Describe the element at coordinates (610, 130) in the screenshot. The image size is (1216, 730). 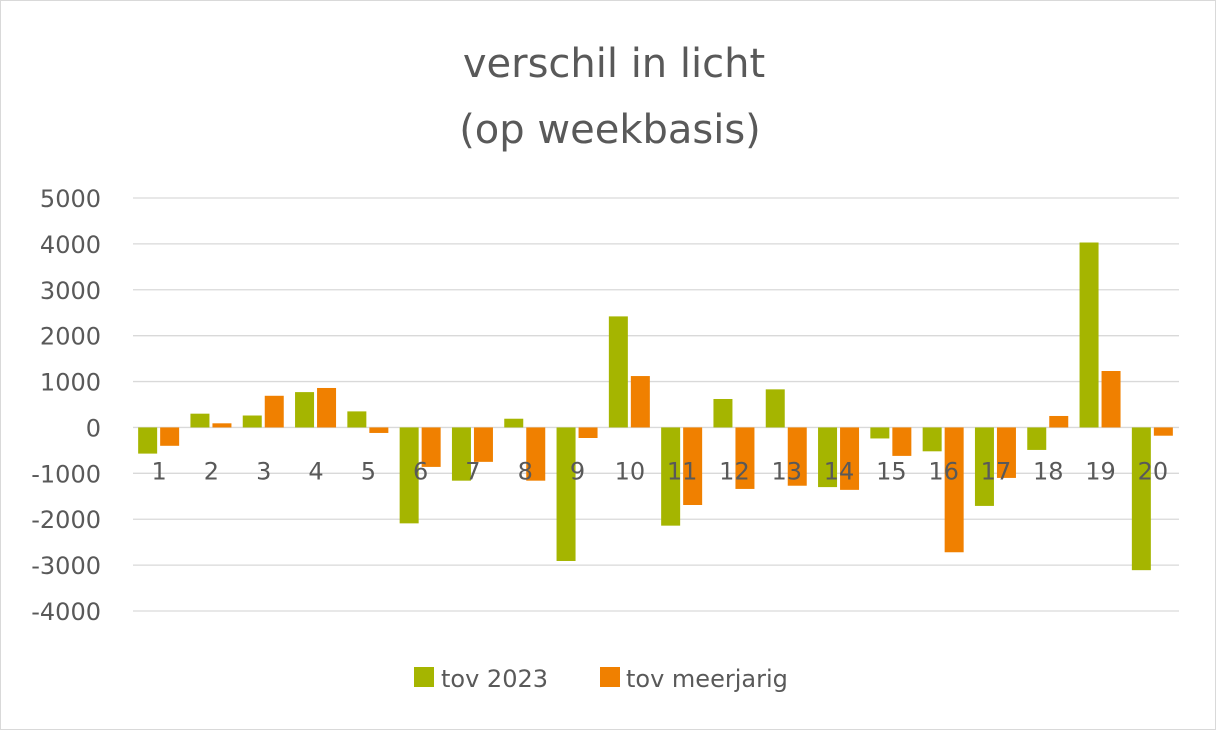
I see `chart-title-line-2: (op weekbasis)` at that location.